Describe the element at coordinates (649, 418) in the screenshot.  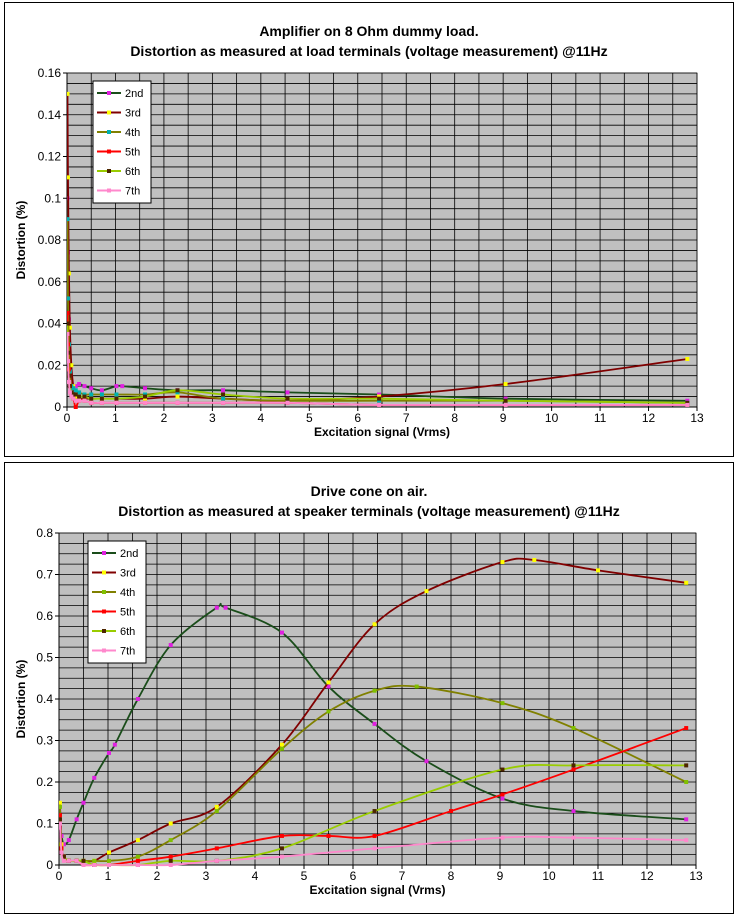
I see `x-tick-label: 12` at that location.